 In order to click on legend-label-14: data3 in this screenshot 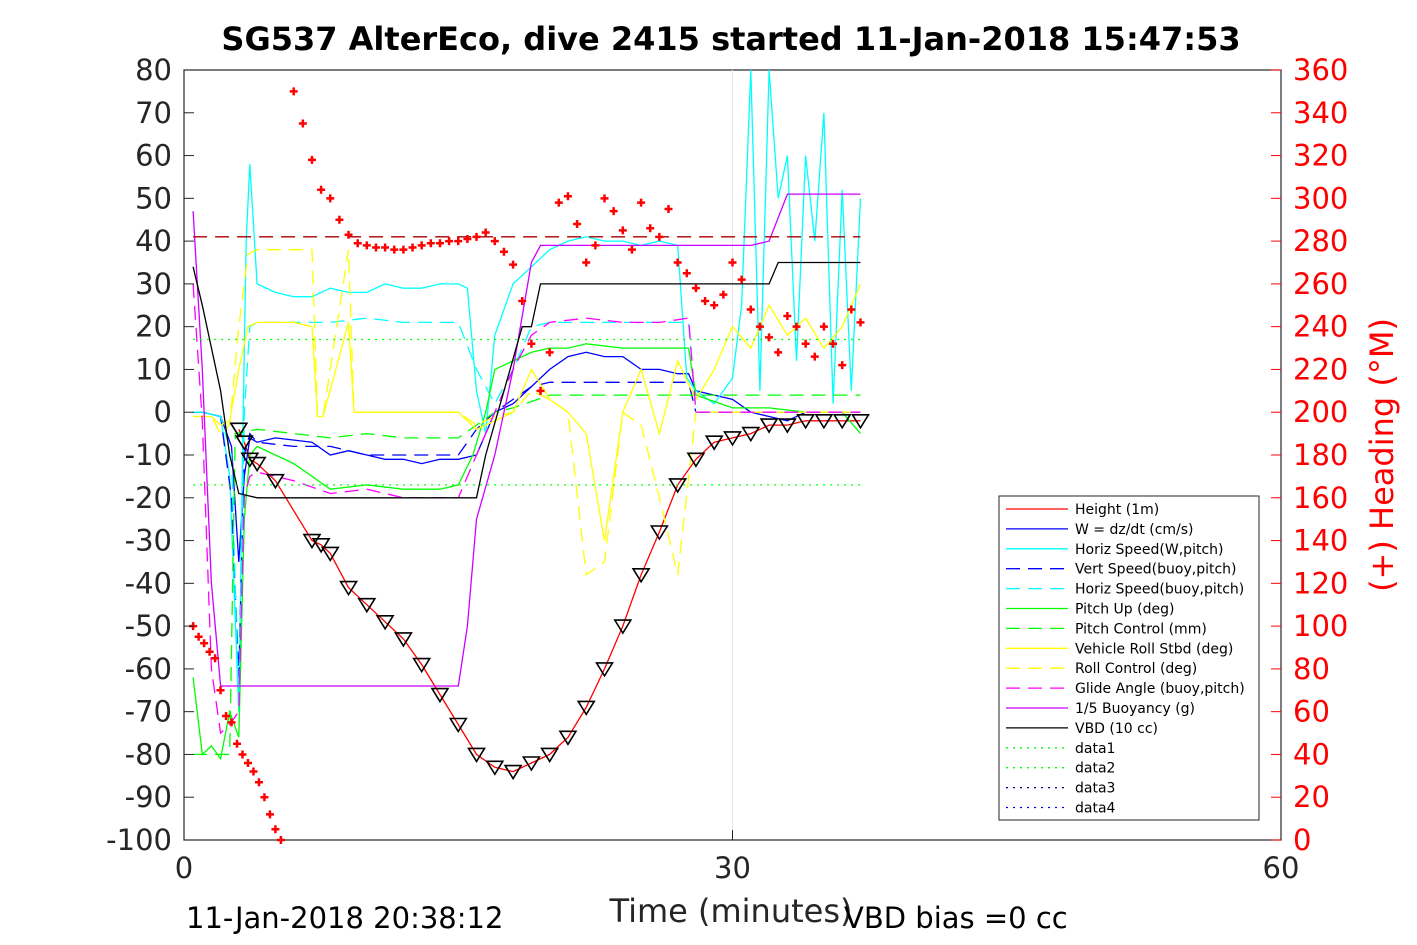, I will do `click(1095, 789)`.